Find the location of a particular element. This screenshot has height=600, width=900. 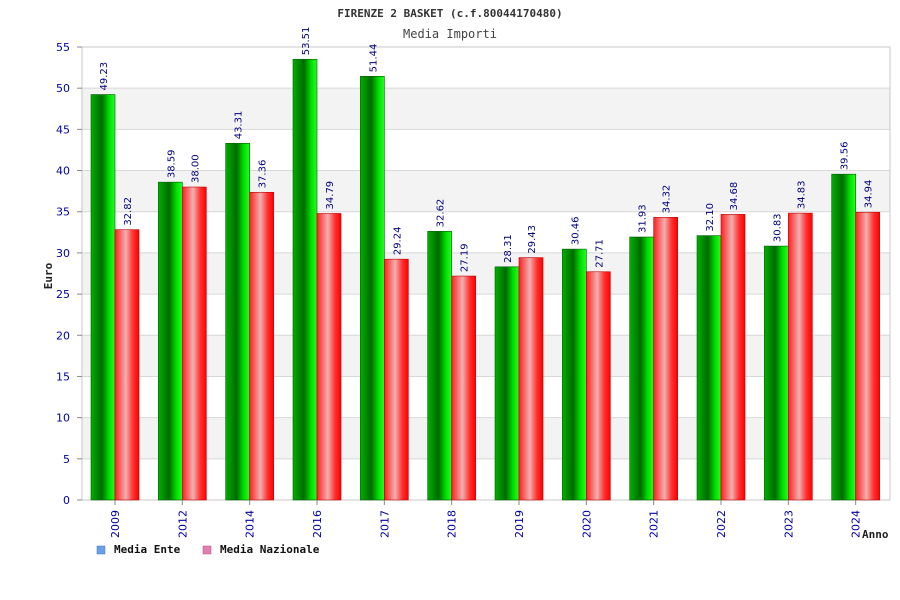

bar-media-ente-2023 is located at coordinates (776, 373).